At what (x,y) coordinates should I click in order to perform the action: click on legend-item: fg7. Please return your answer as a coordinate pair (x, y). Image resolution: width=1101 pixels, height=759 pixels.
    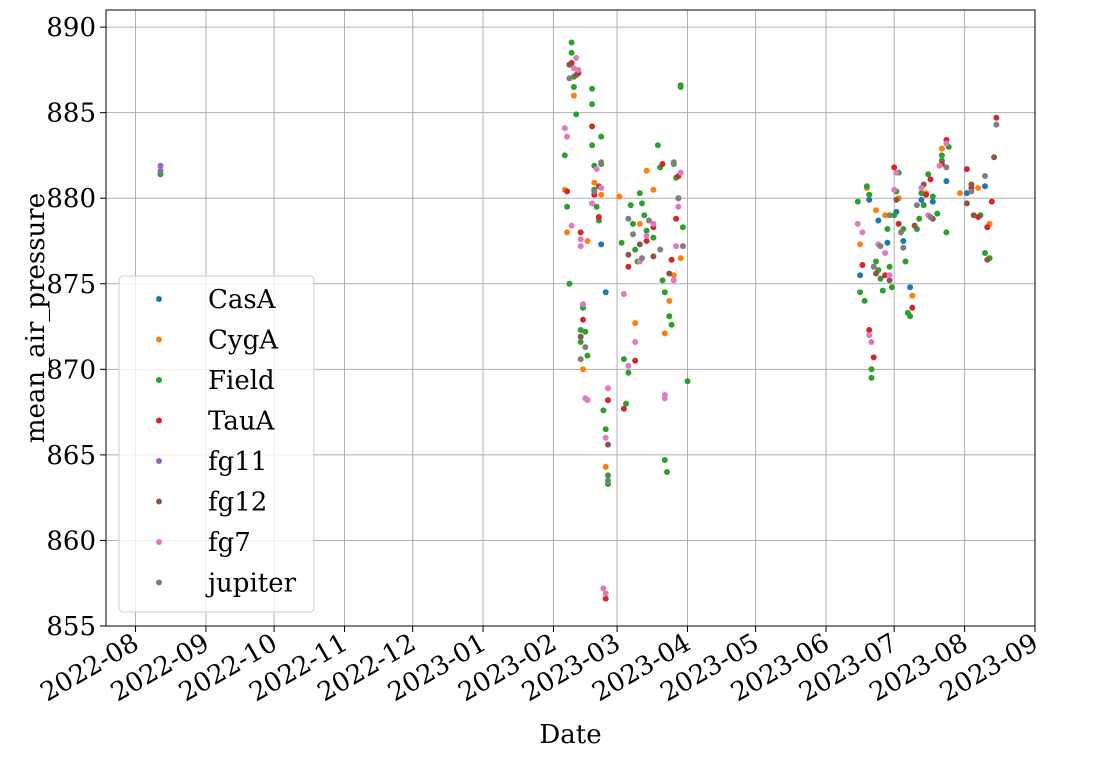
    Looking at the image, I should click on (203, 543).